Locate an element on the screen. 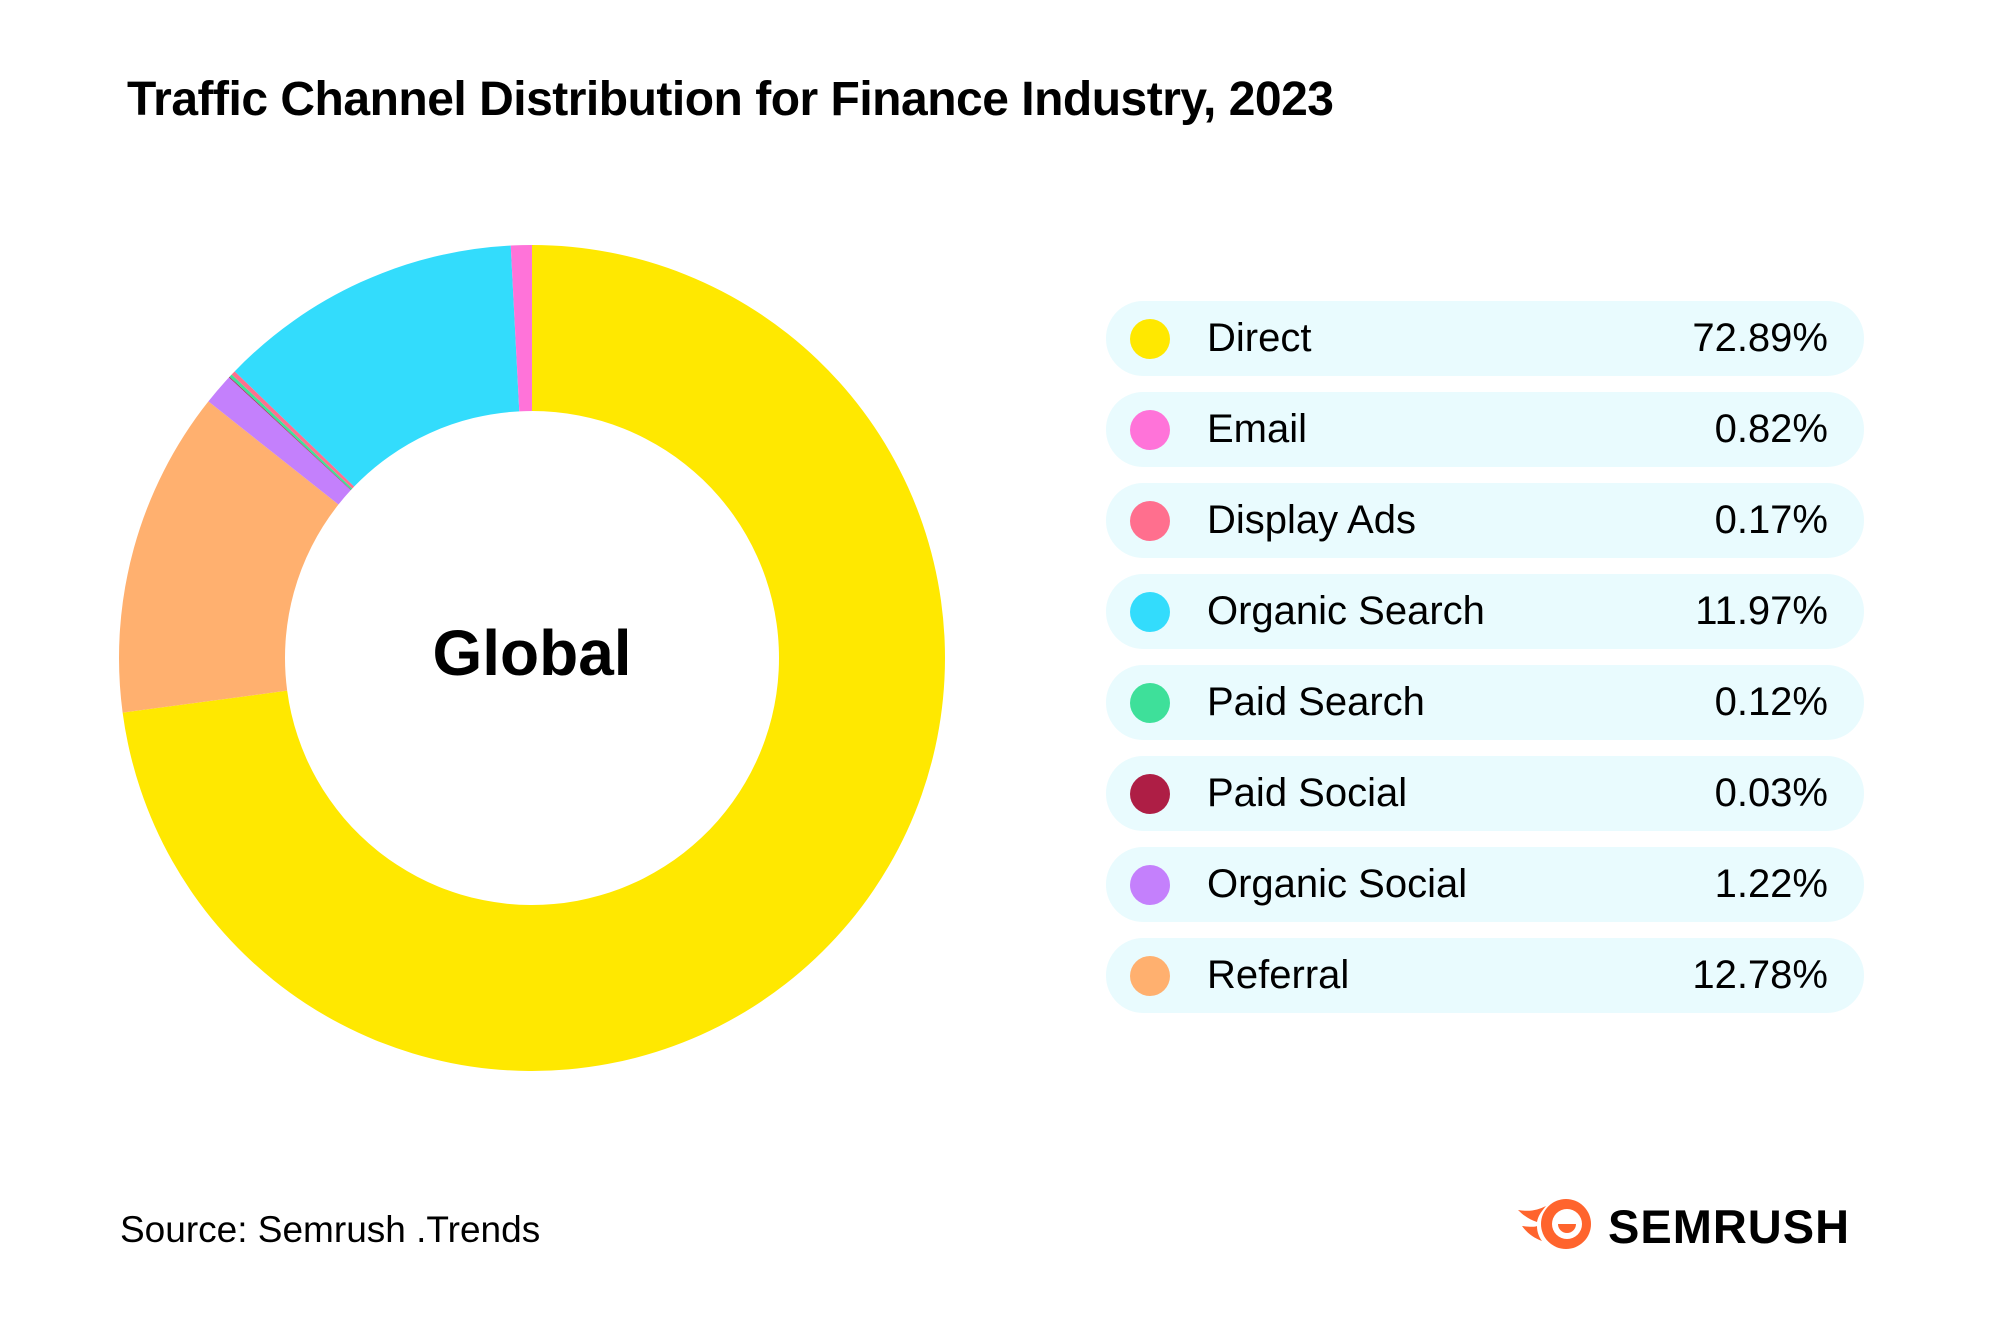 The image size is (2000, 1319). legend-value: 0.17% is located at coordinates (1771, 520).